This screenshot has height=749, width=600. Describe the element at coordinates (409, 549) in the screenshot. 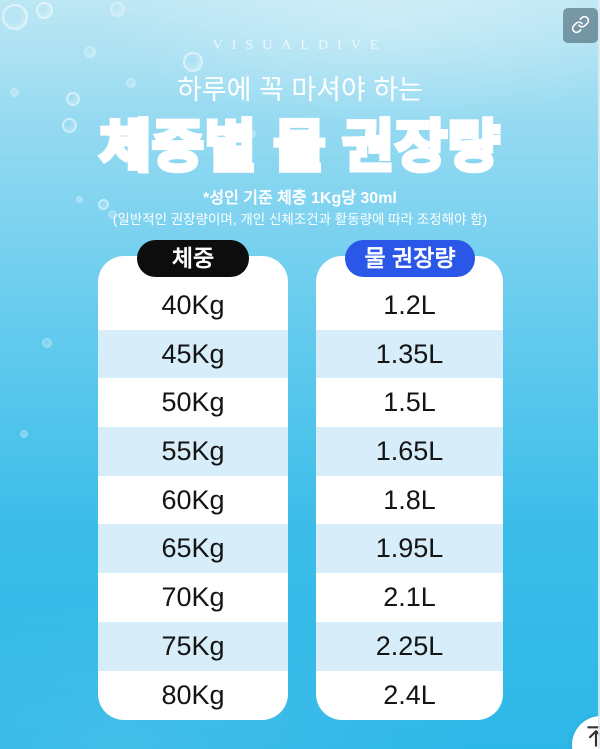

I see `water-cell: 1.95L` at that location.